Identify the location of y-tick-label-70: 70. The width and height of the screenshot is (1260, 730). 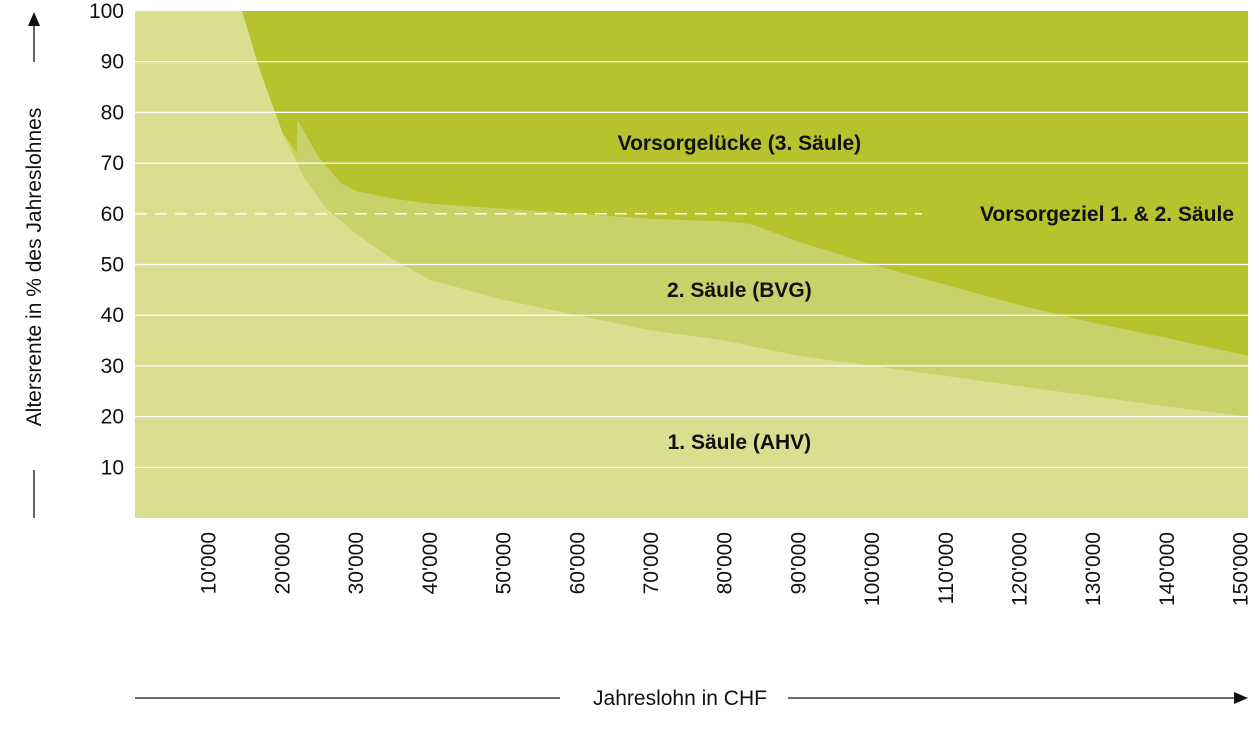
(112, 163).